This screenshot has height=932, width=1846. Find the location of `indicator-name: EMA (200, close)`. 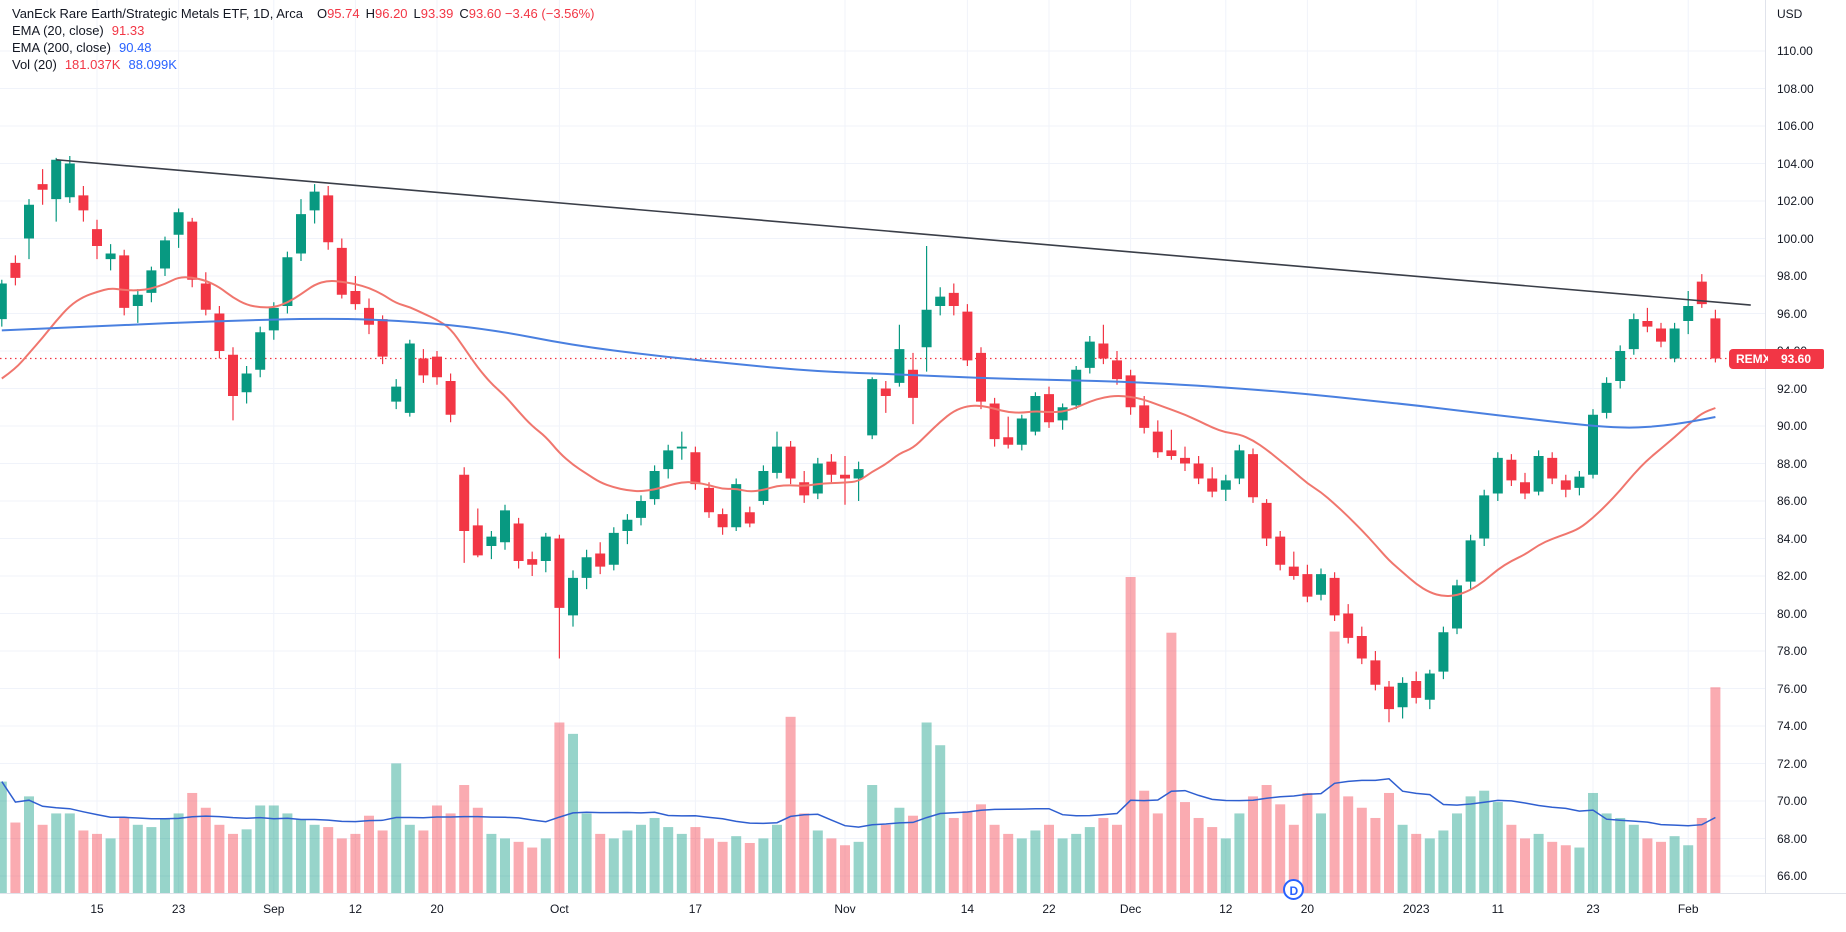

indicator-name: EMA (200, close) is located at coordinates (61, 47).